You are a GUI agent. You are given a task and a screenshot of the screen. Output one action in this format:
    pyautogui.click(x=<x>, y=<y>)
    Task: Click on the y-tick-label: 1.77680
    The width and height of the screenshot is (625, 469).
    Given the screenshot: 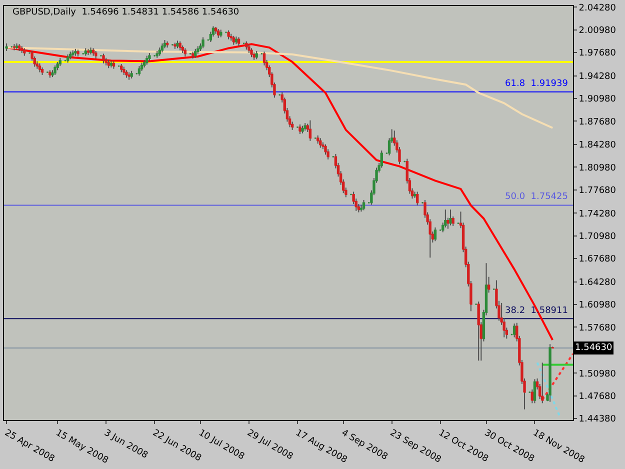 What is the action you would take?
    pyautogui.click(x=597, y=191)
    